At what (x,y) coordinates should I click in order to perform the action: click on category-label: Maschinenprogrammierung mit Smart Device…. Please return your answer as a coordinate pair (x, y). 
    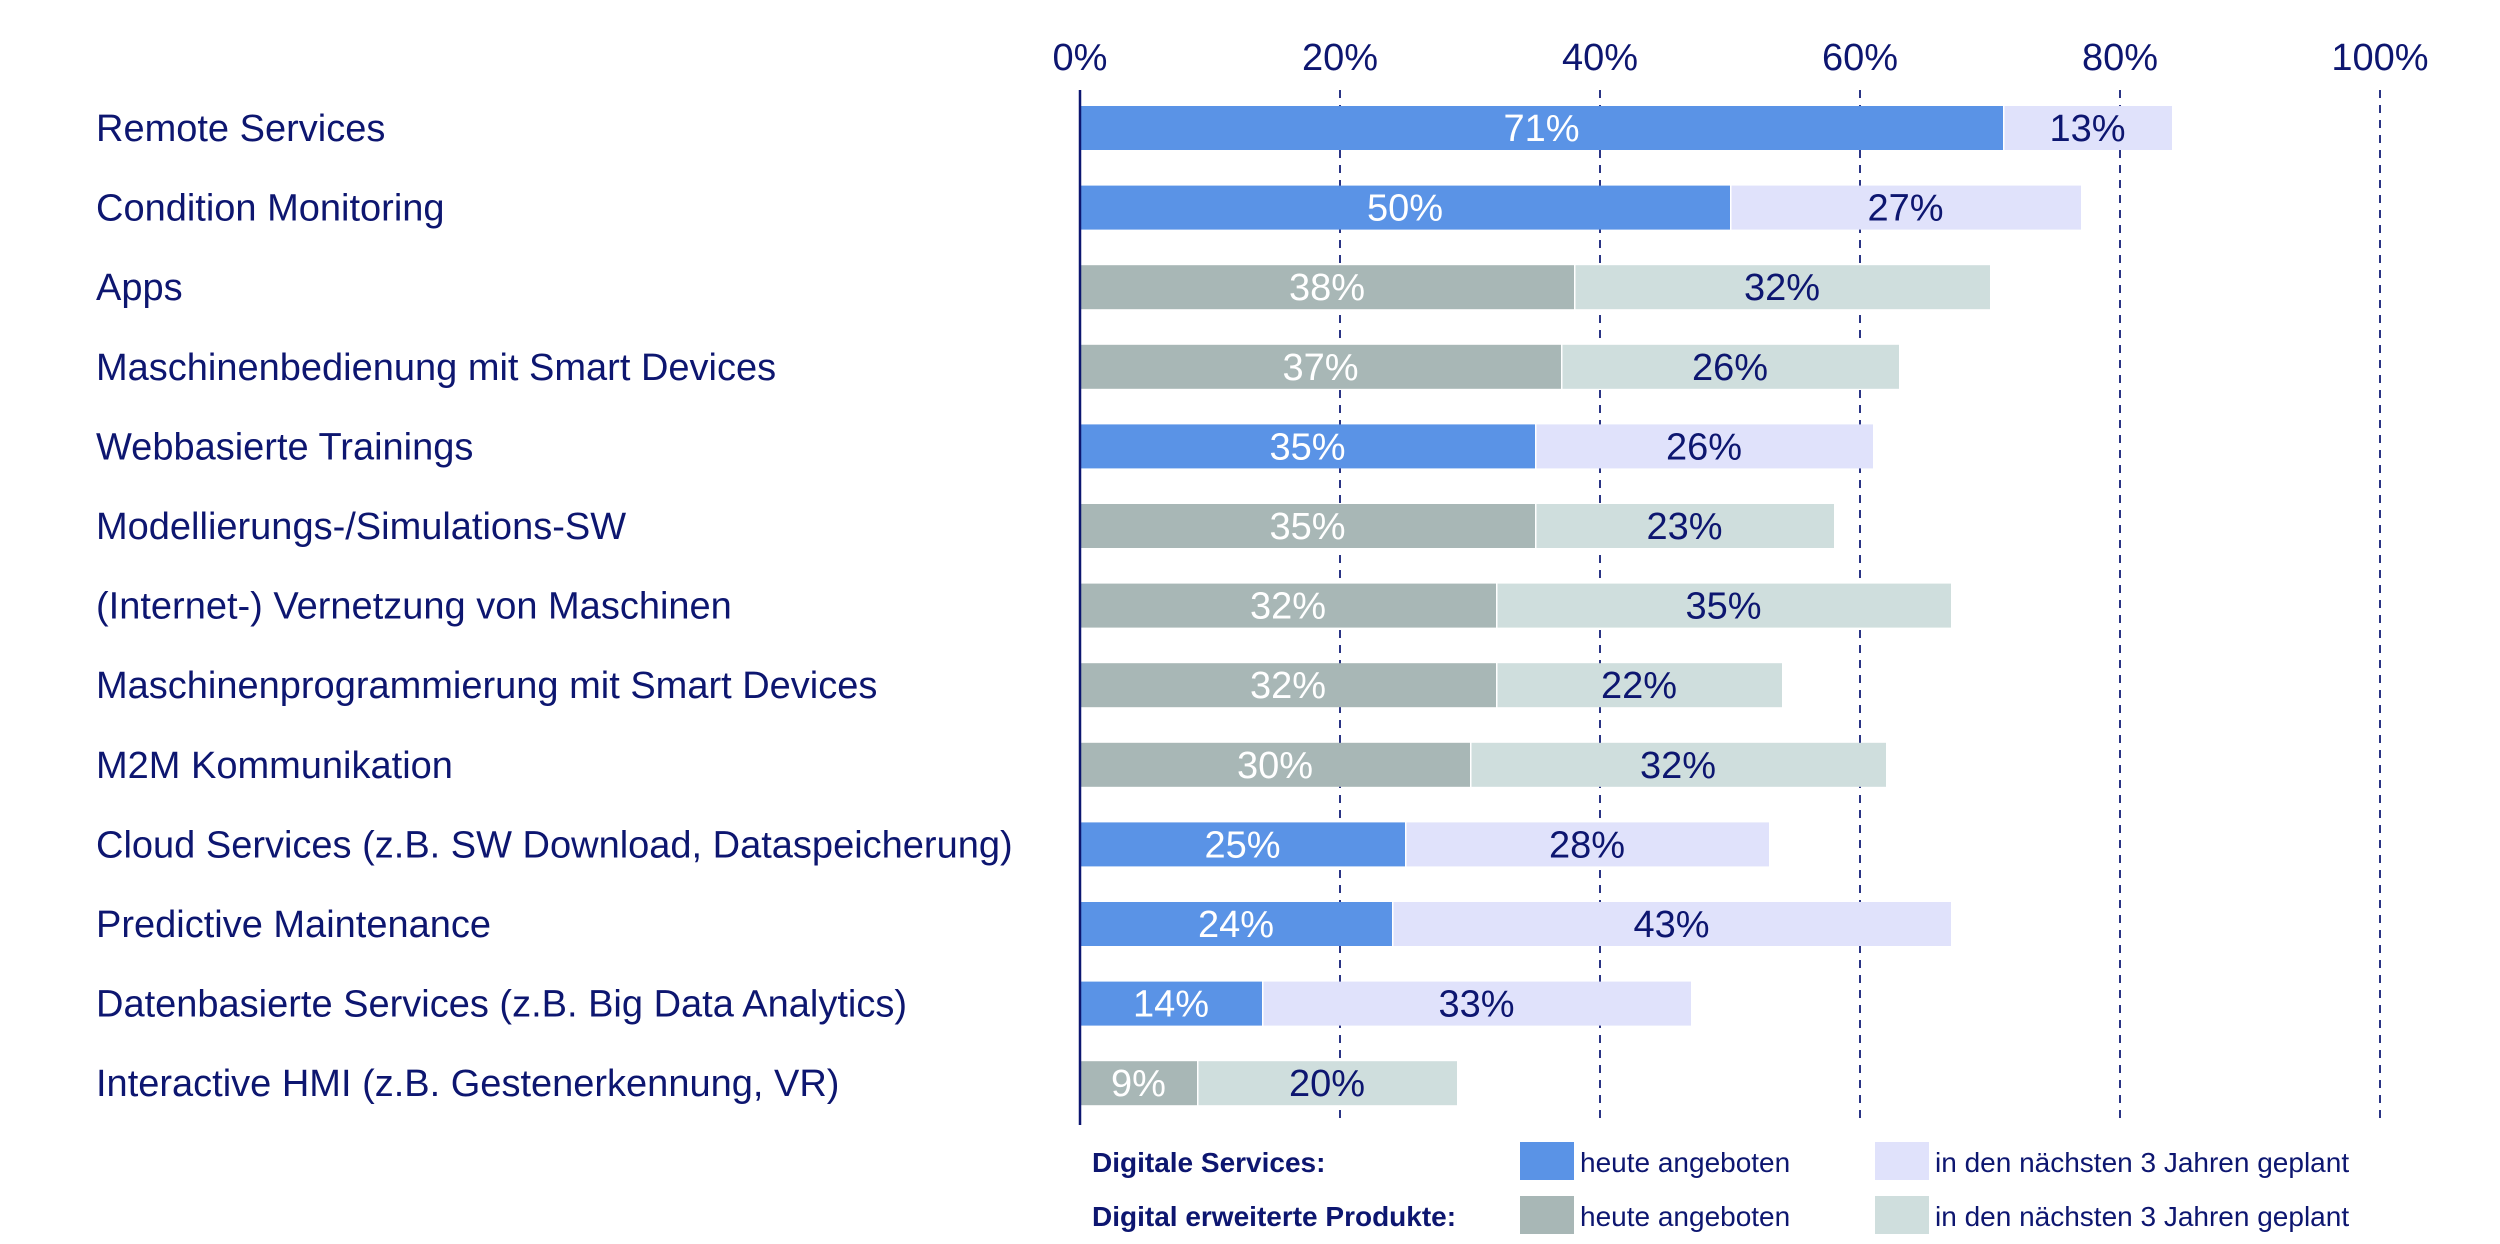
    Looking at the image, I should click on (486, 686).